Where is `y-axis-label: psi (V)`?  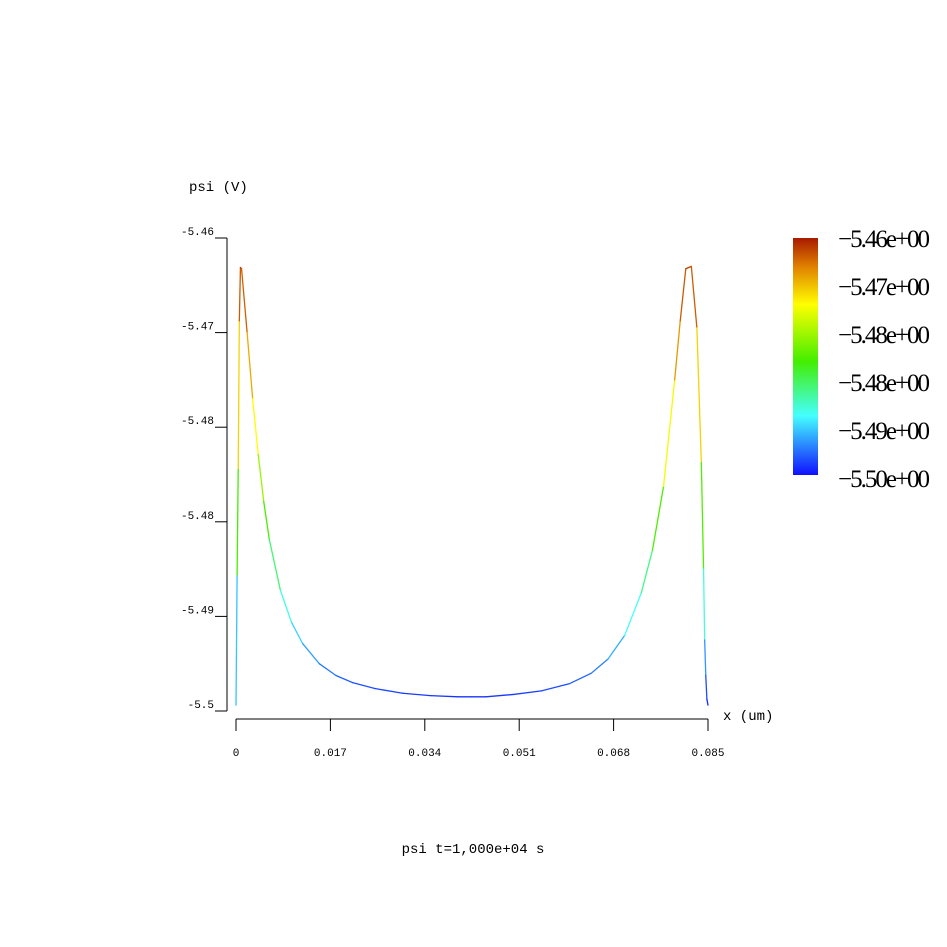 y-axis-label: psi (V) is located at coordinates (218, 188).